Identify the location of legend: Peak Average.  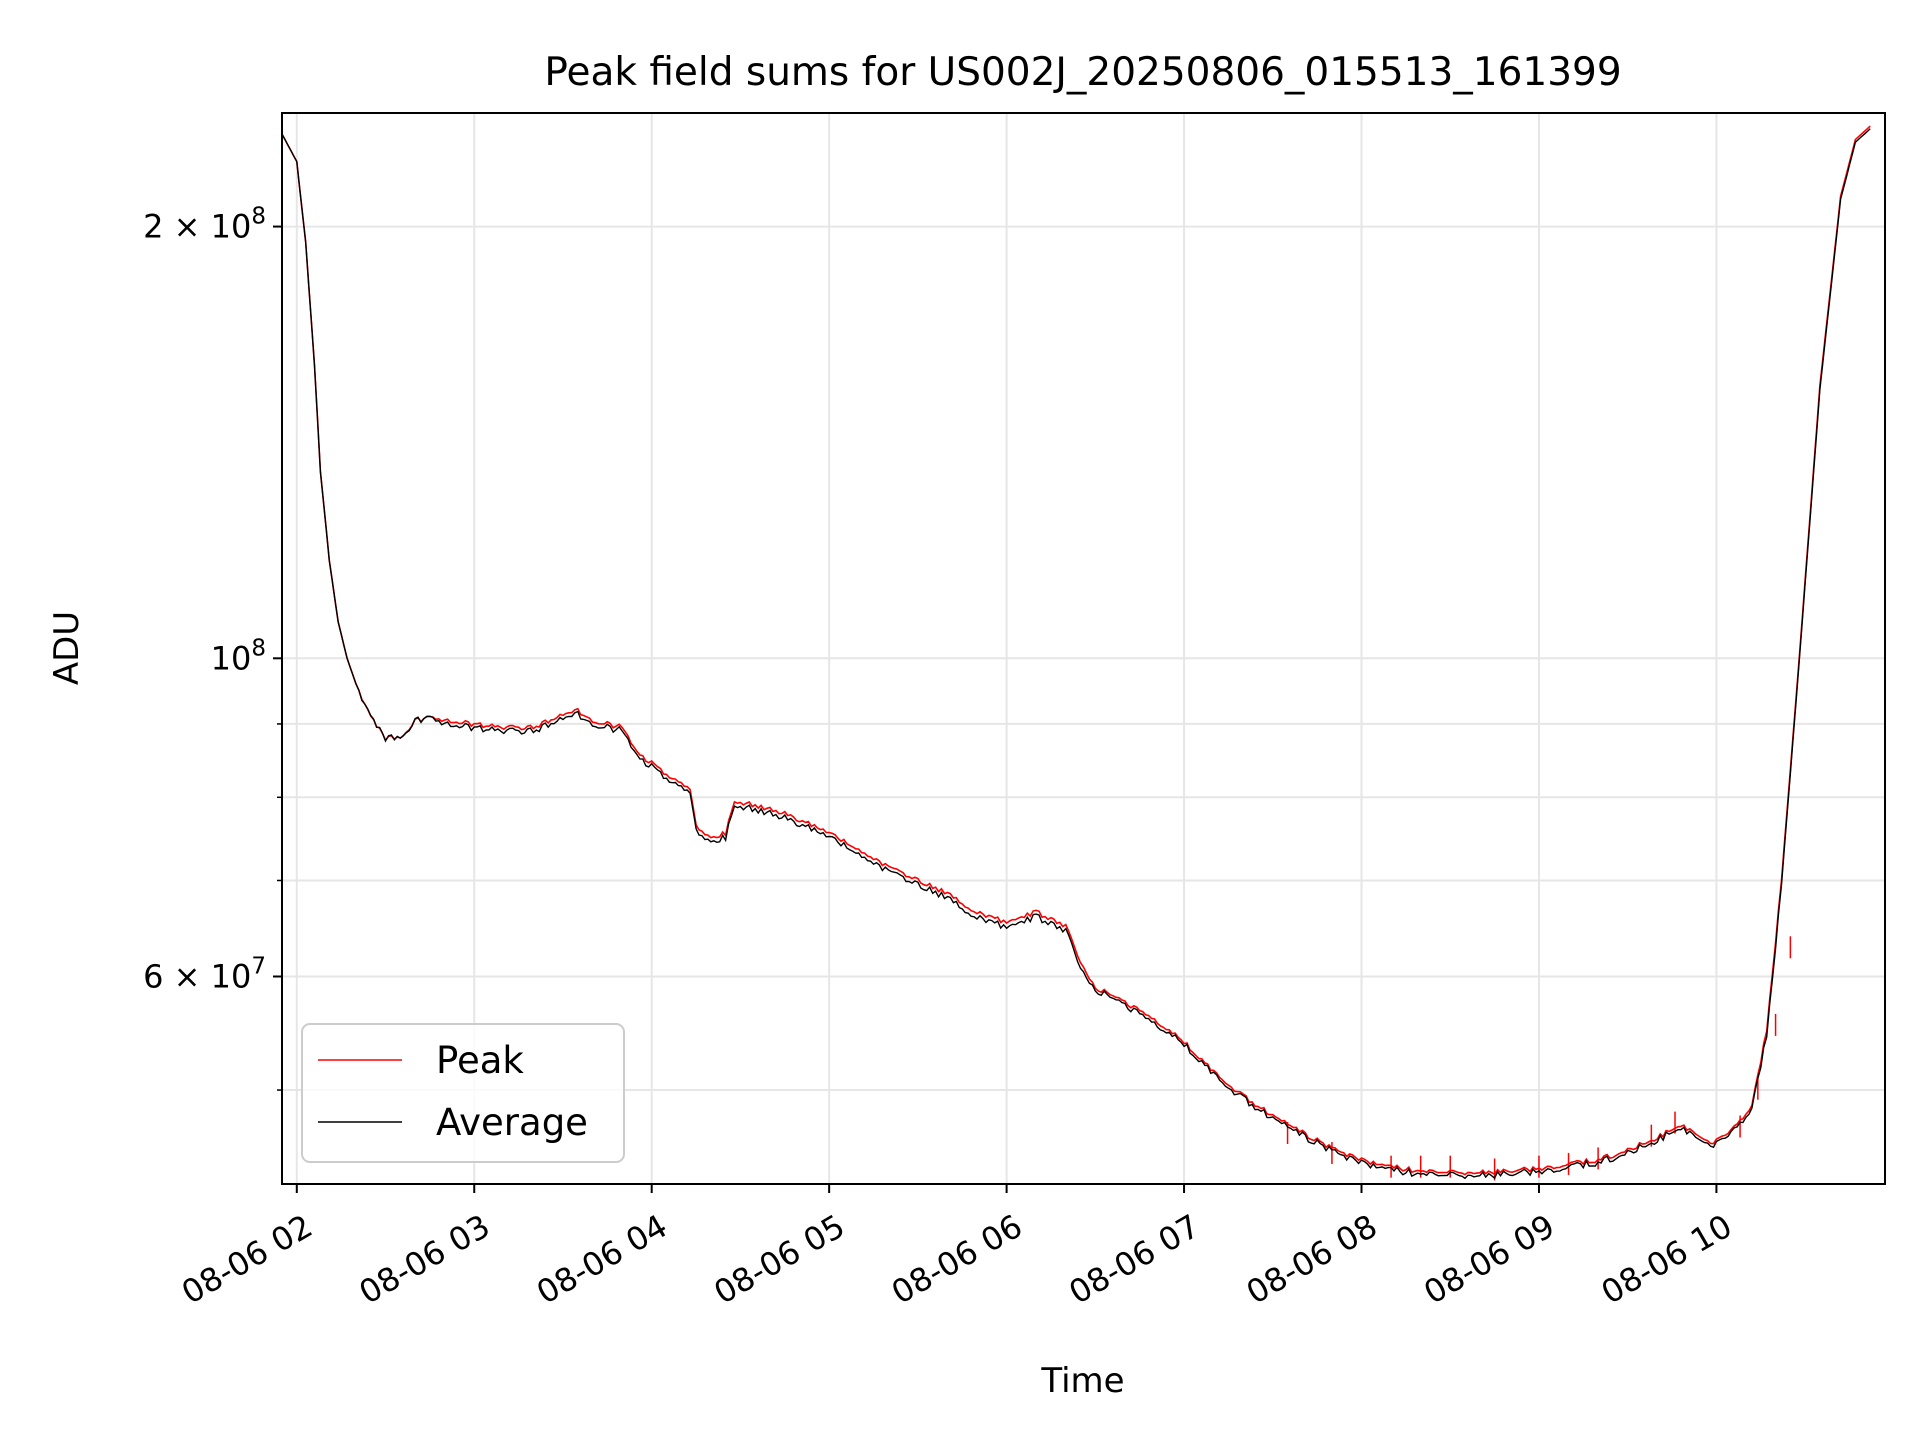
(463, 1093).